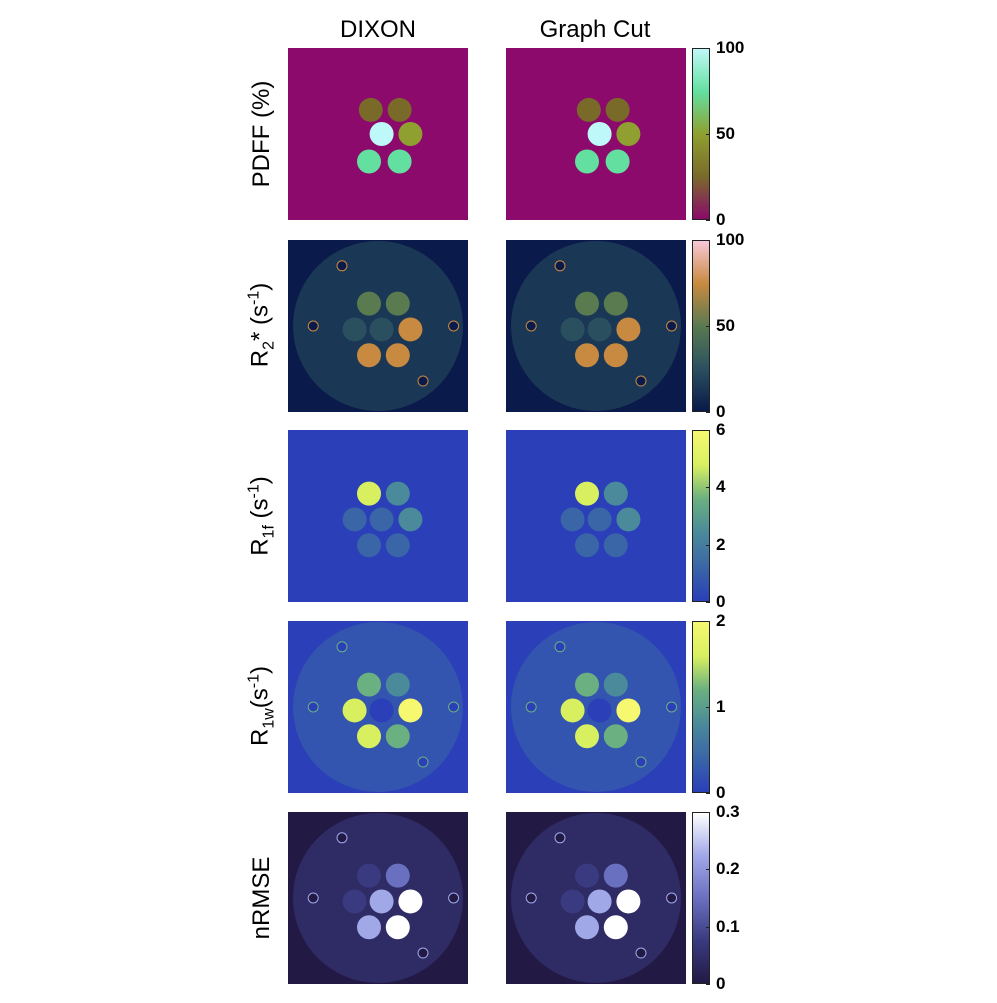  I want to click on colorbar-tick-label: 0.2, so click(728, 869).